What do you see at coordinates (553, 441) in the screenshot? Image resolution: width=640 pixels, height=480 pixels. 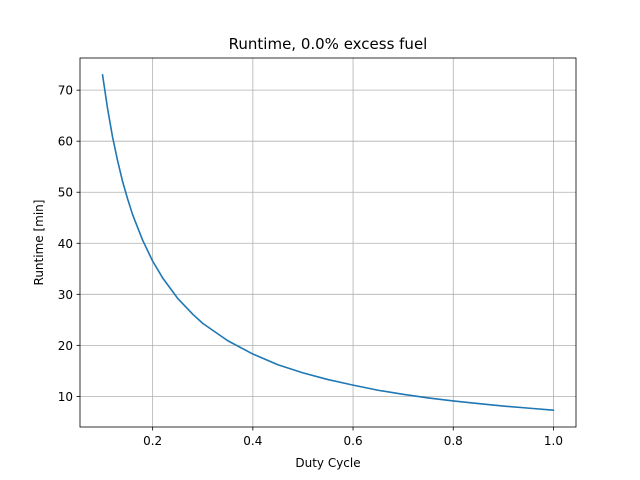 I see `x-tick-label: 1.0` at bounding box center [553, 441].